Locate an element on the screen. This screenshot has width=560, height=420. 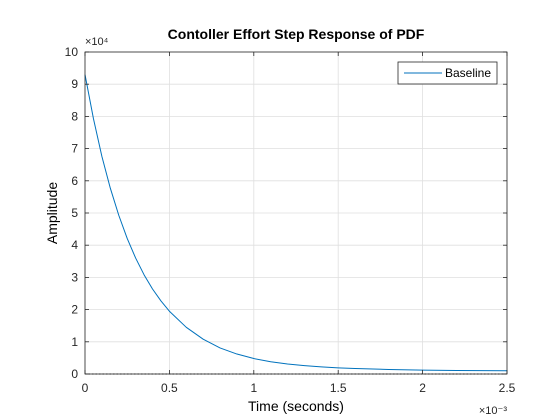
y-tick-label: 2 is located at coordinates (74, 310).